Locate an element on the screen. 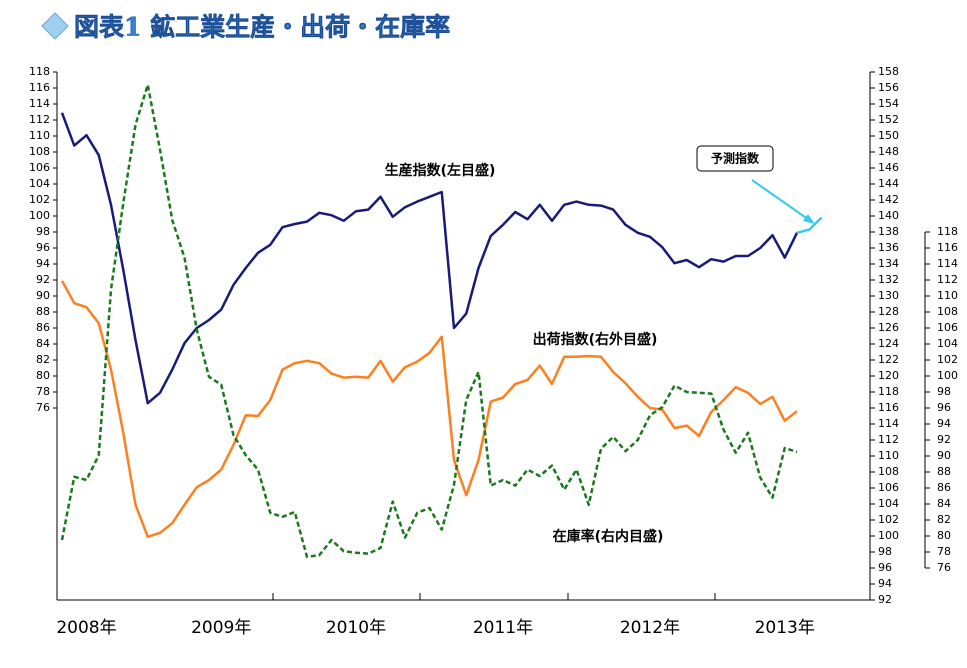  y2-tick-label: 126 is located at coordinates (888, 327).